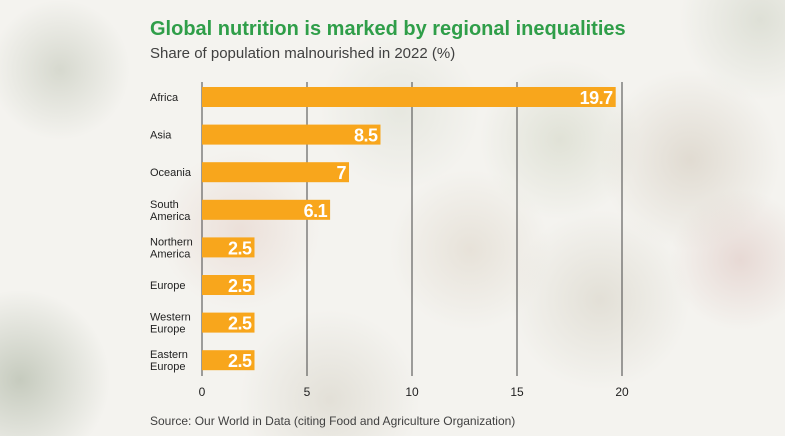 The image size is (785, 436). Describe the element at coordinates (366, 136) in the screenshot. I see `bar-value-label: 8.5` at that location.